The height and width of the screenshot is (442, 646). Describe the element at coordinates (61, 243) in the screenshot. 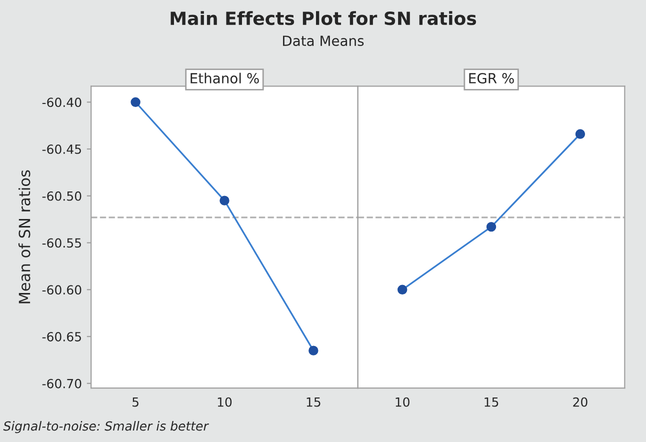

I see `y-tick-label: -60.55` at that location.